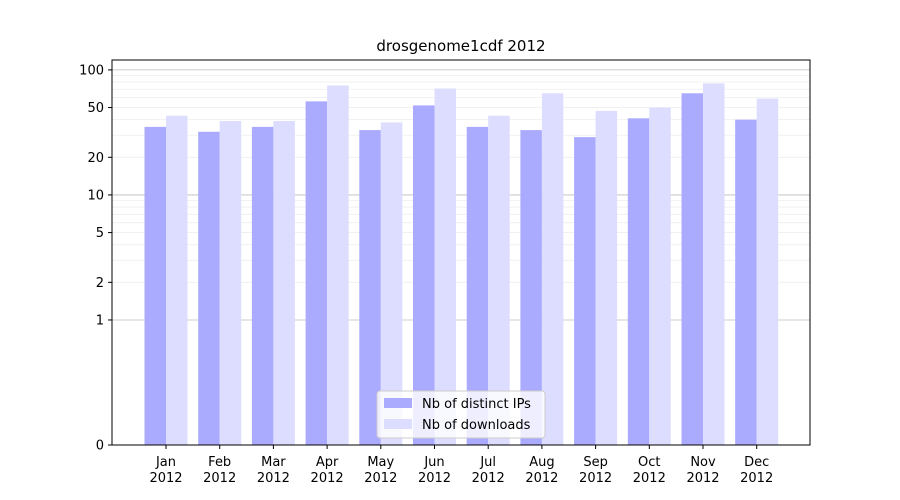 The height and width of the screenshot is (500, 900). Describe the element at coordinates (702, 470) in the screenshot. I see `x-tick-label: Nov 2012` at that location.